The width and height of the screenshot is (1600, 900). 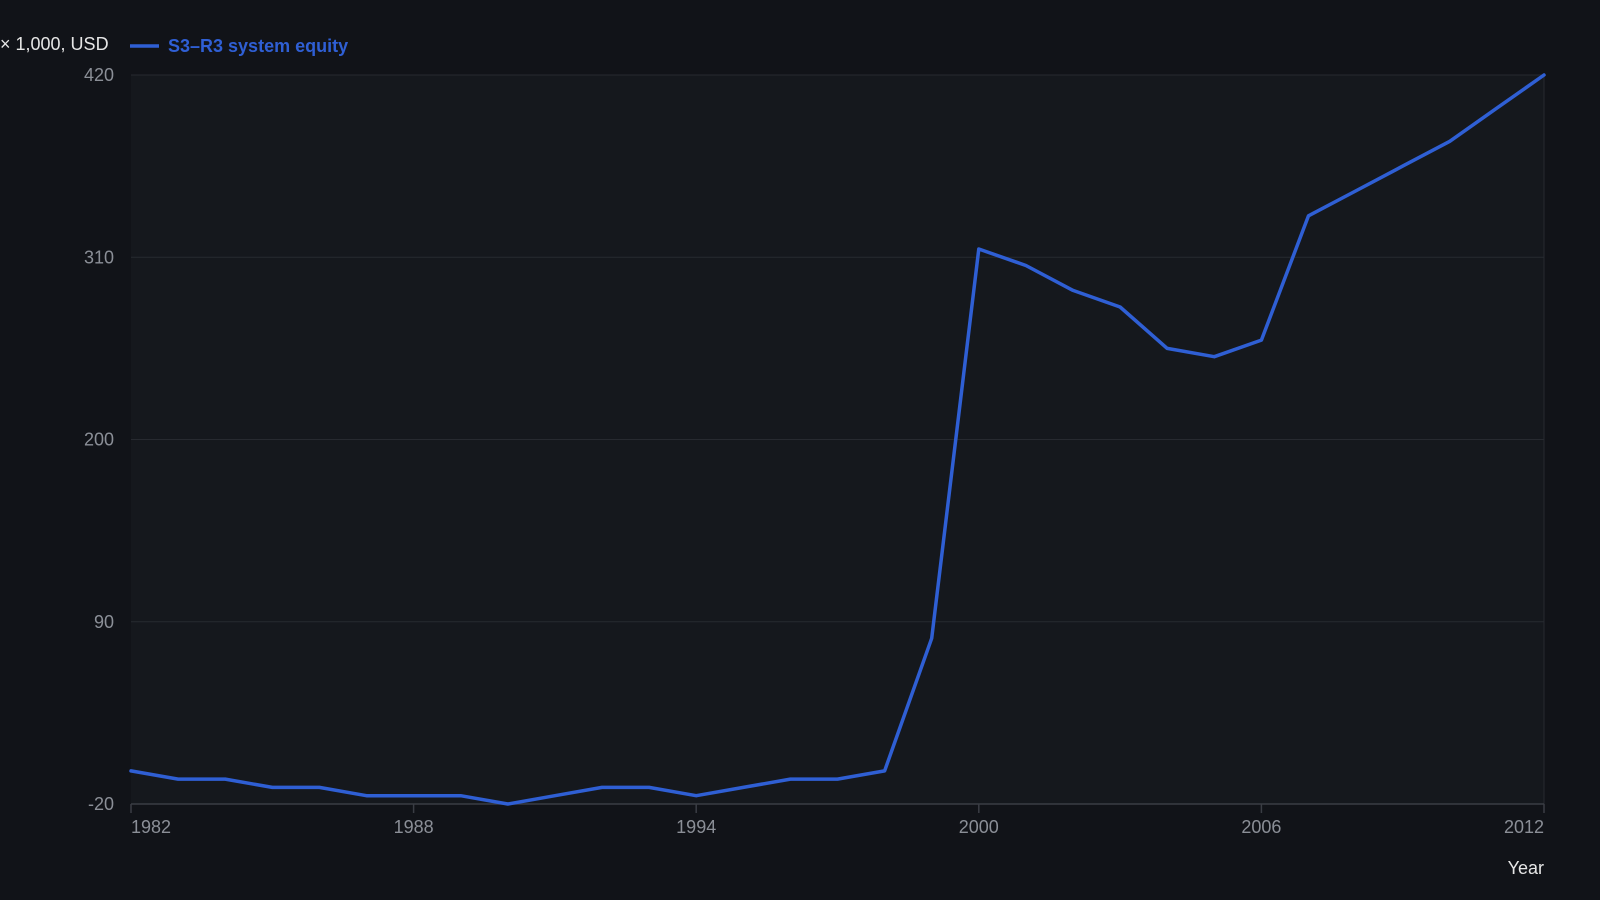 I want to click on y-tick-label: 310, so click(x=99, y=257).